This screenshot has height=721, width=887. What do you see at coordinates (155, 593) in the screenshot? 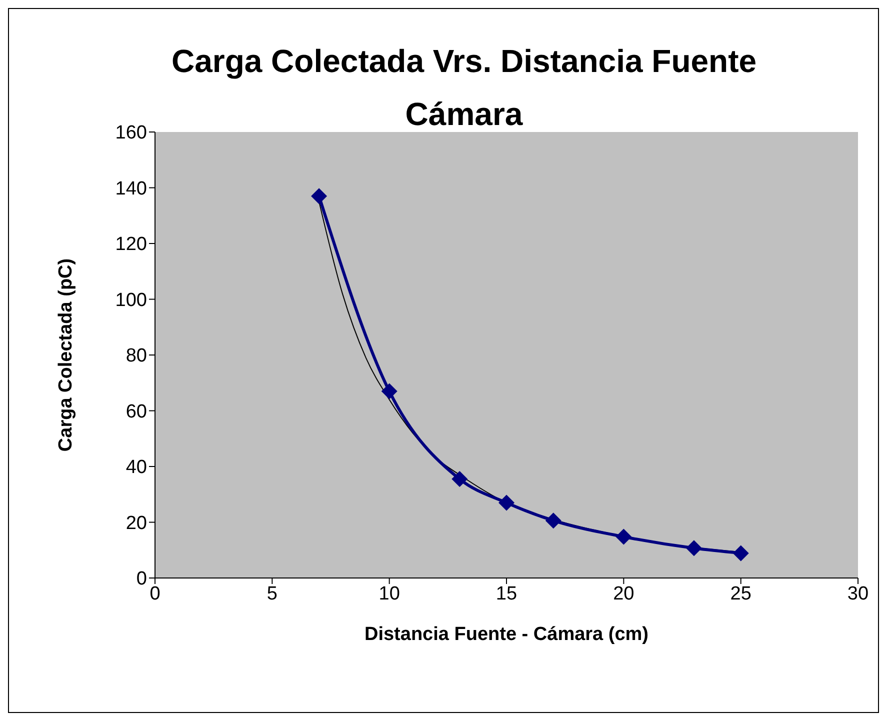
I see `x-tick-label: 0` at bounding box center [155, 593].